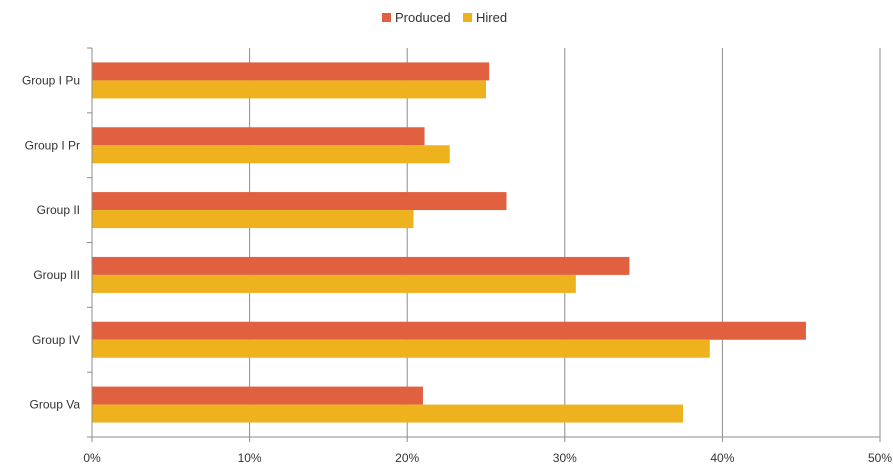 This screenshot has height=469, width=893. I want to click on y-tick-label: Group IV, so click(56, 340).